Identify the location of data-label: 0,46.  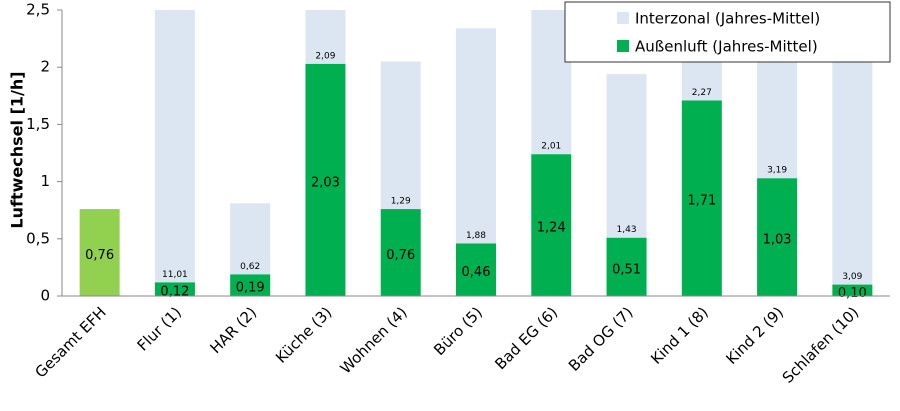
(476, 272).